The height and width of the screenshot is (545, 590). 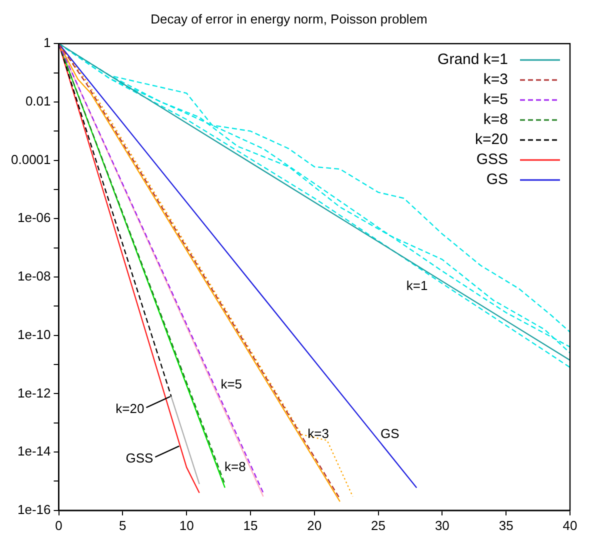 What do you see at coordinates (473, 60) in the screenshot?
I see `legend-label: Grand k=1` at bounding box center [473, 60].